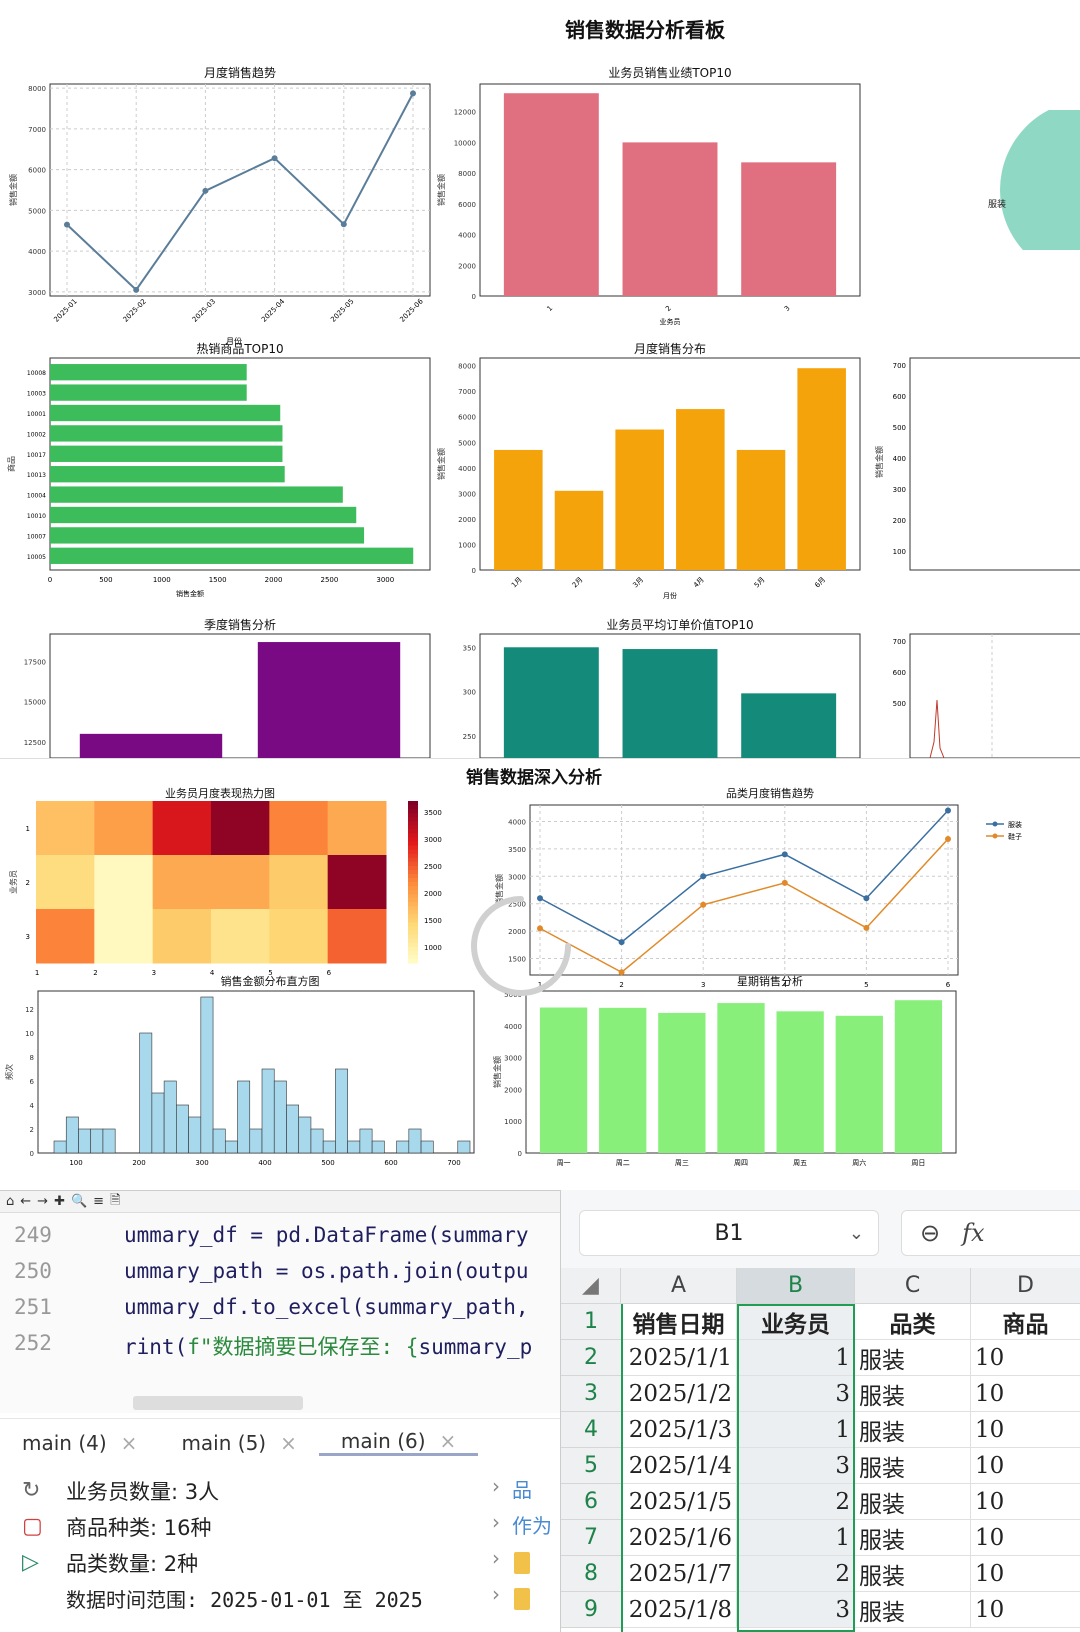  Describe the element at coordinates (79, 1201) in the screenshot. I see `zoom-icon: 🔍` at that location.